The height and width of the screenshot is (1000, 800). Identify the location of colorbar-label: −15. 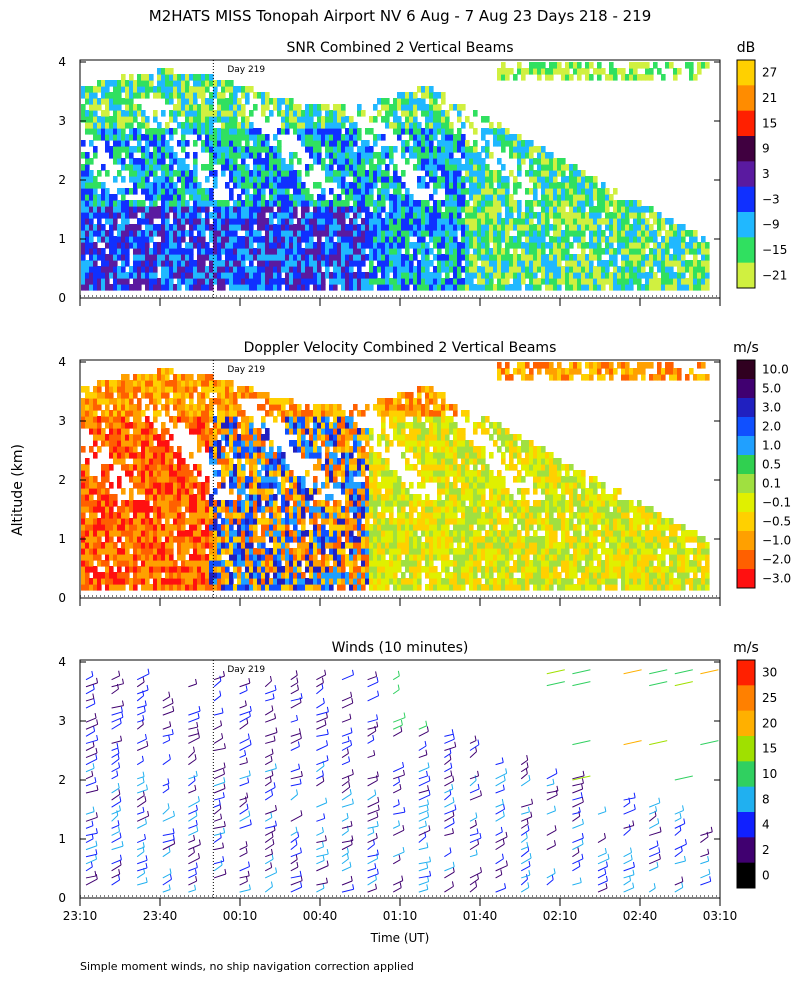
(774, 250).